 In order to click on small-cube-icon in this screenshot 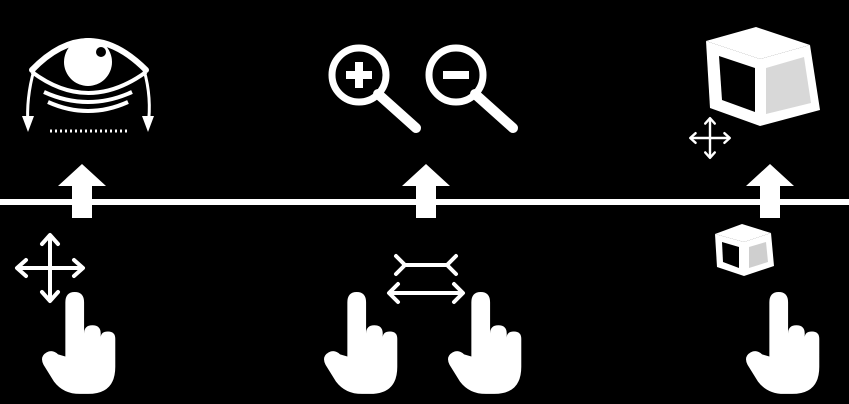, I will do `click(744, 250)`.